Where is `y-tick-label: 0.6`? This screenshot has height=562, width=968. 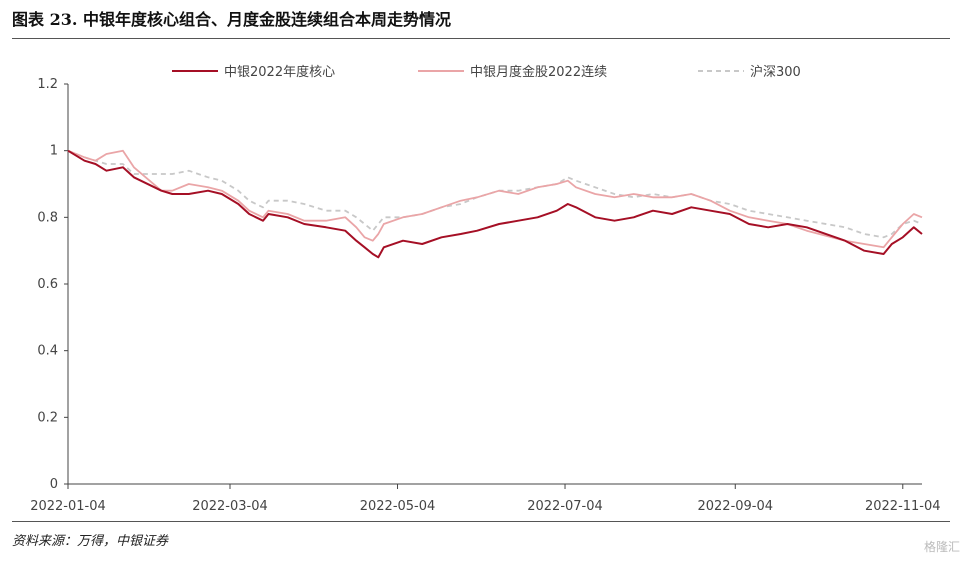 y-tick-label: 0.6 is located at coordinates (47, 284).